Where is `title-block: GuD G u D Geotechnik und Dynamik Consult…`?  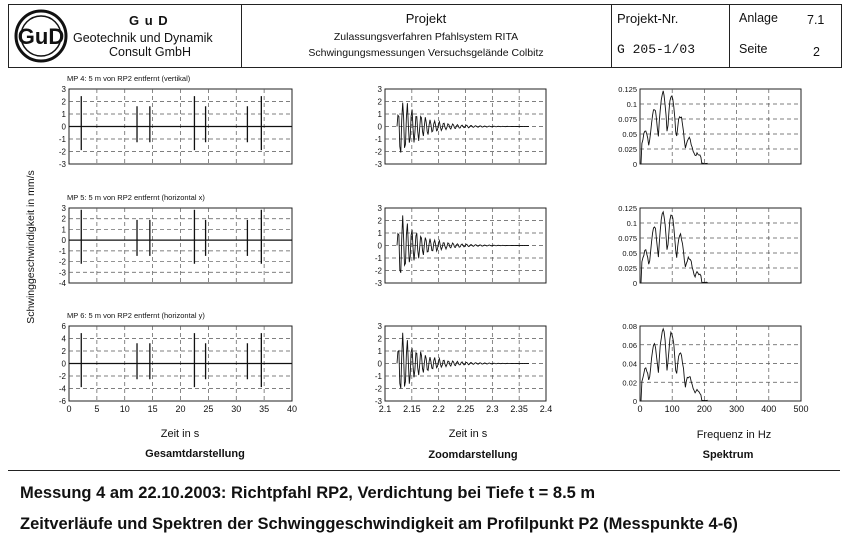 title-block: GuD G u D Geotechnik und Dynamik Consult… is located at coordinates (425, 36).